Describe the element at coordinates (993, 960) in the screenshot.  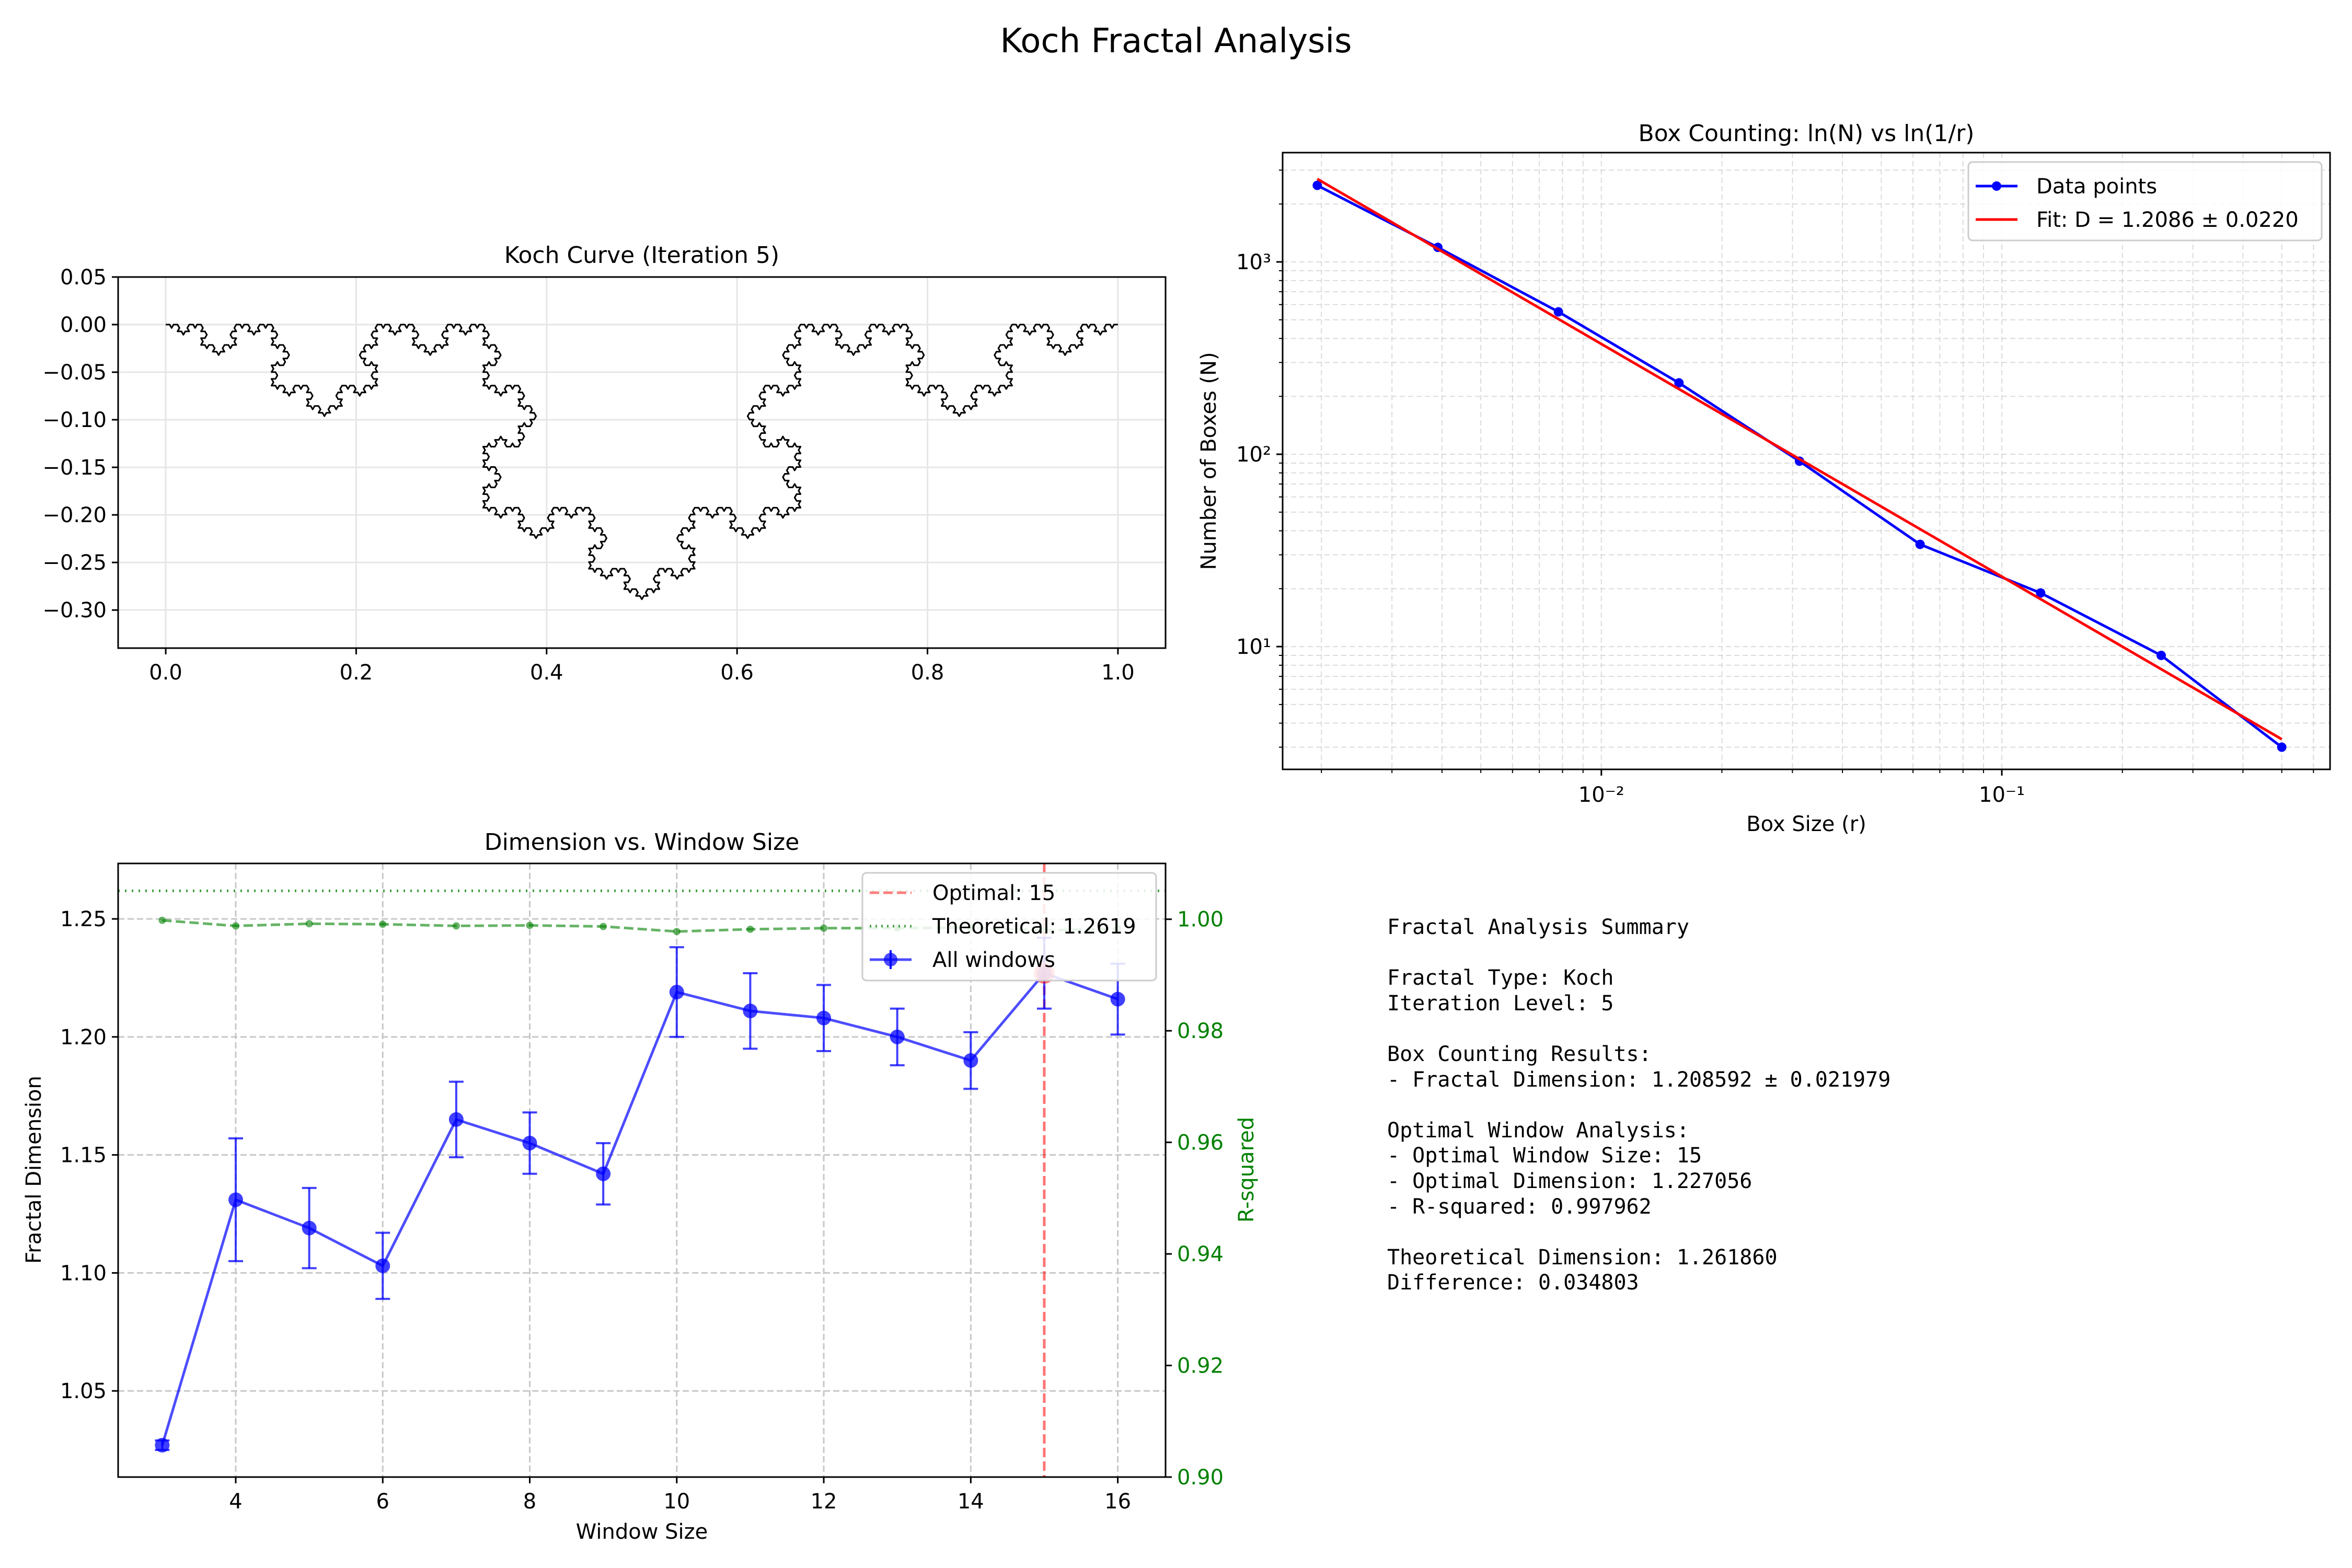
I see `legend-label-all-windows: All windows` at that location.